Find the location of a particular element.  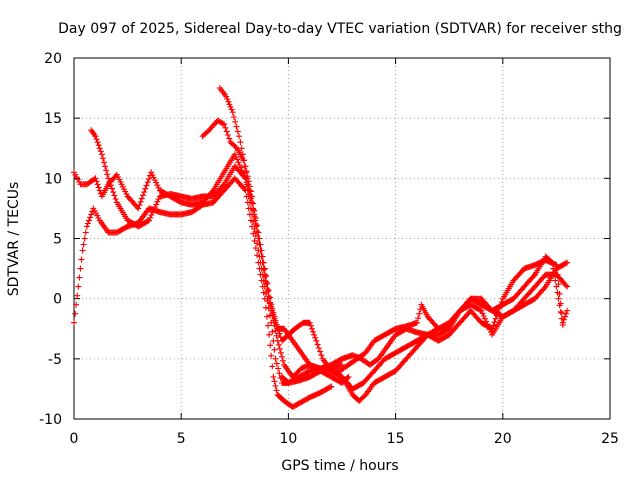

y-tick-label: 20 is located at coordinates (53, 59).